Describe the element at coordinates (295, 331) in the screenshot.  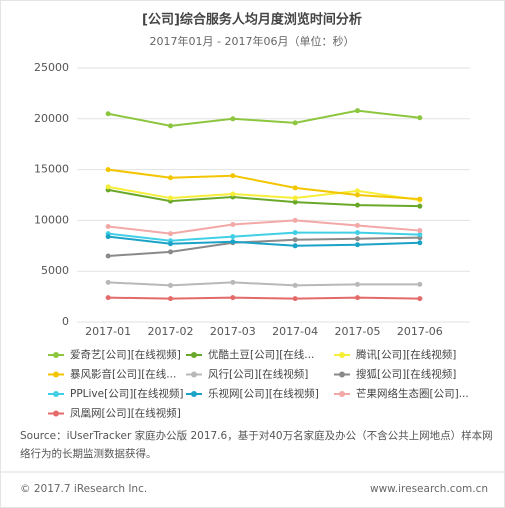
I see `x-tick-label: 2017-04` at that location.